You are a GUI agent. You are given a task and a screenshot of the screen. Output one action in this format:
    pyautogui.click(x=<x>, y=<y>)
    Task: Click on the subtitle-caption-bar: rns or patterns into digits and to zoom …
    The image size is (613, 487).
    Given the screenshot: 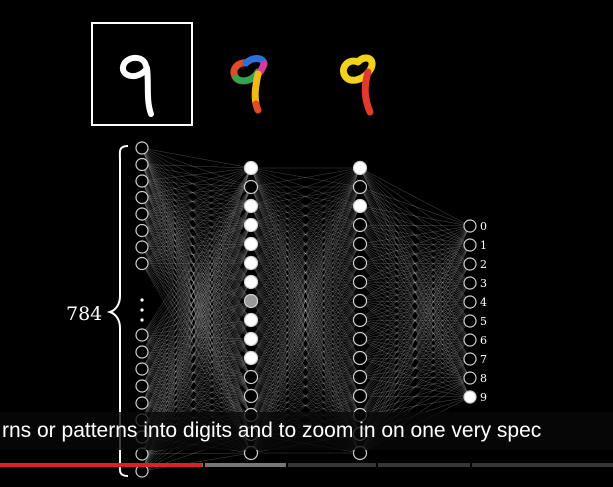 What is the action you would take?
    pyautogui.click(x=306, y=431)
    